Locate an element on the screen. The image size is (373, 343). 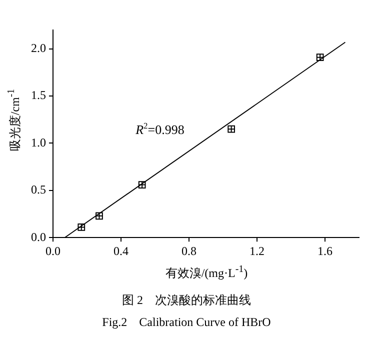
caption: Fig.2 Calibration Curve of HBrO is located at coordinates (186, 322).